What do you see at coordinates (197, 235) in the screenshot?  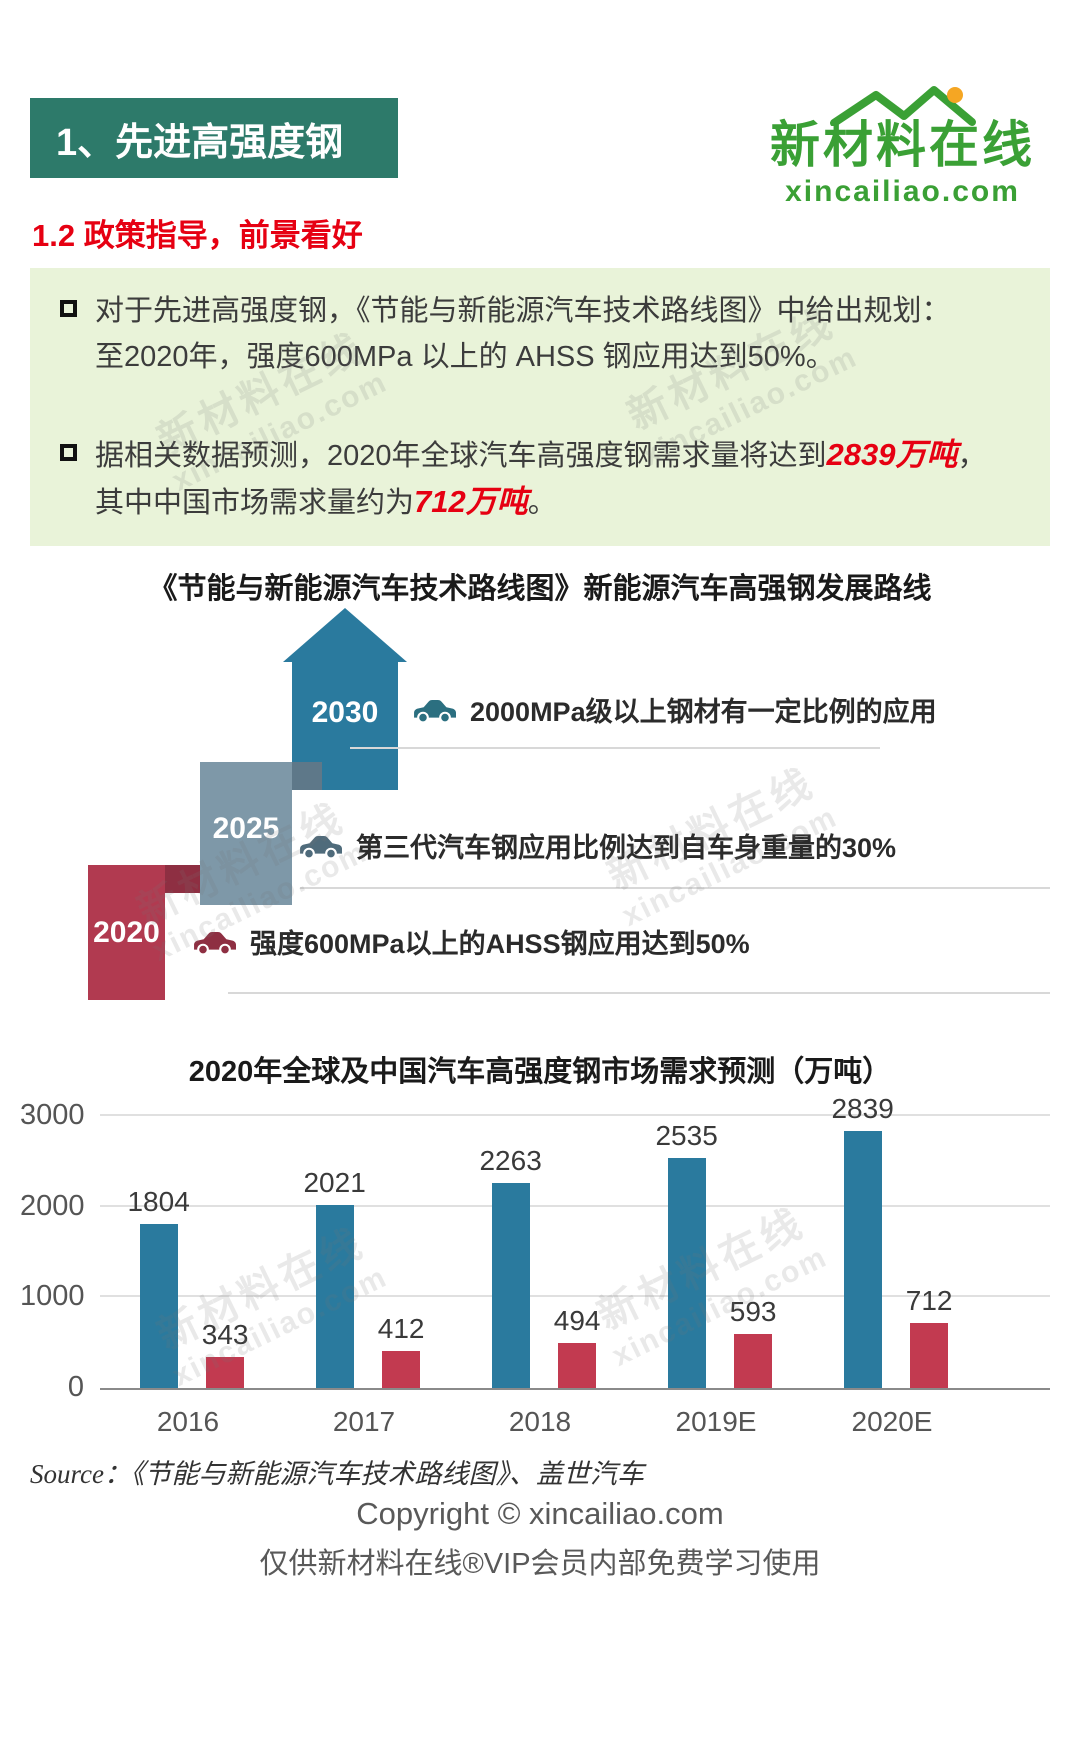 I see `subsection-title: 1.2 政策指导，前景看好` at bounding box center [197, 235].